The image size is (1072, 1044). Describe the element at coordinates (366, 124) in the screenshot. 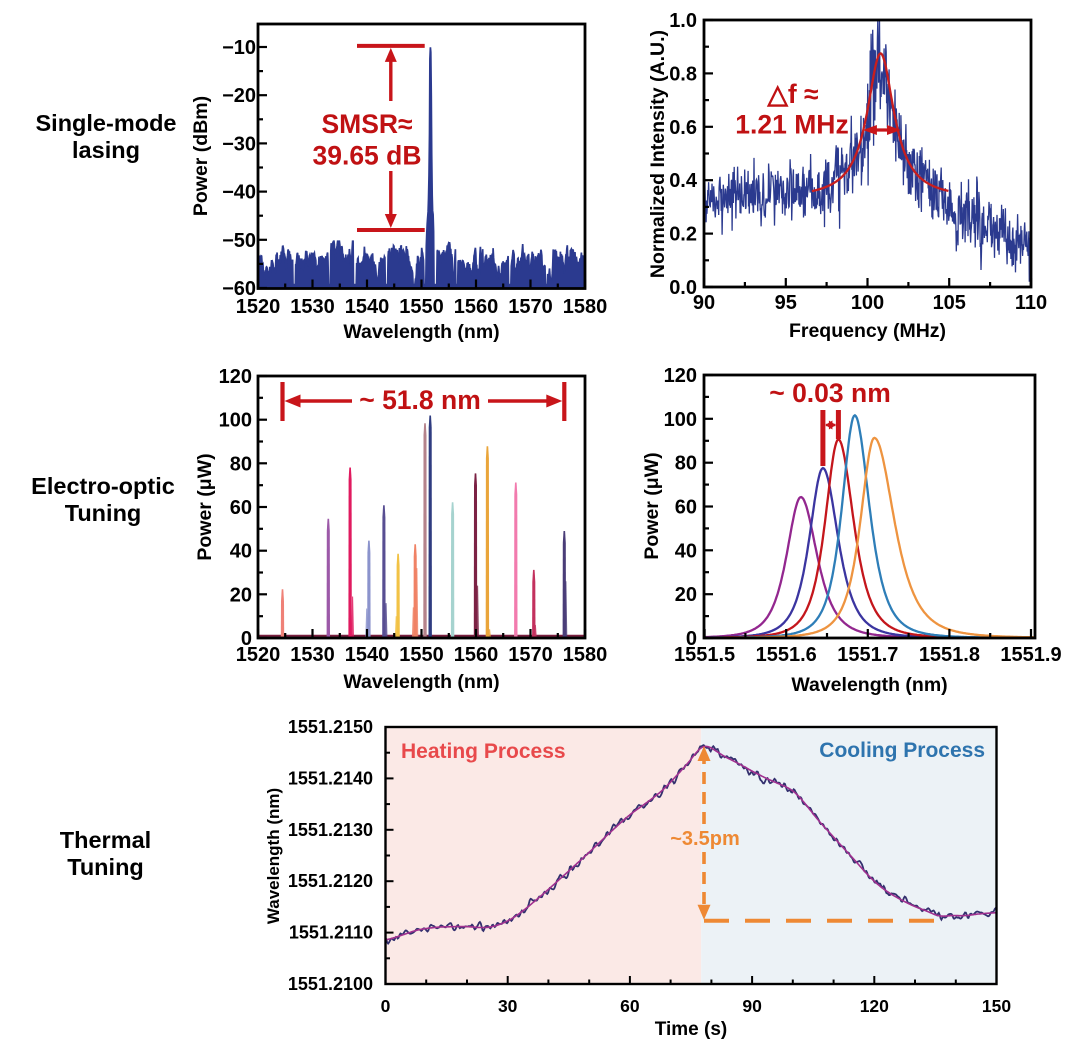

I see `svg-text: SMSR≈` at that location.